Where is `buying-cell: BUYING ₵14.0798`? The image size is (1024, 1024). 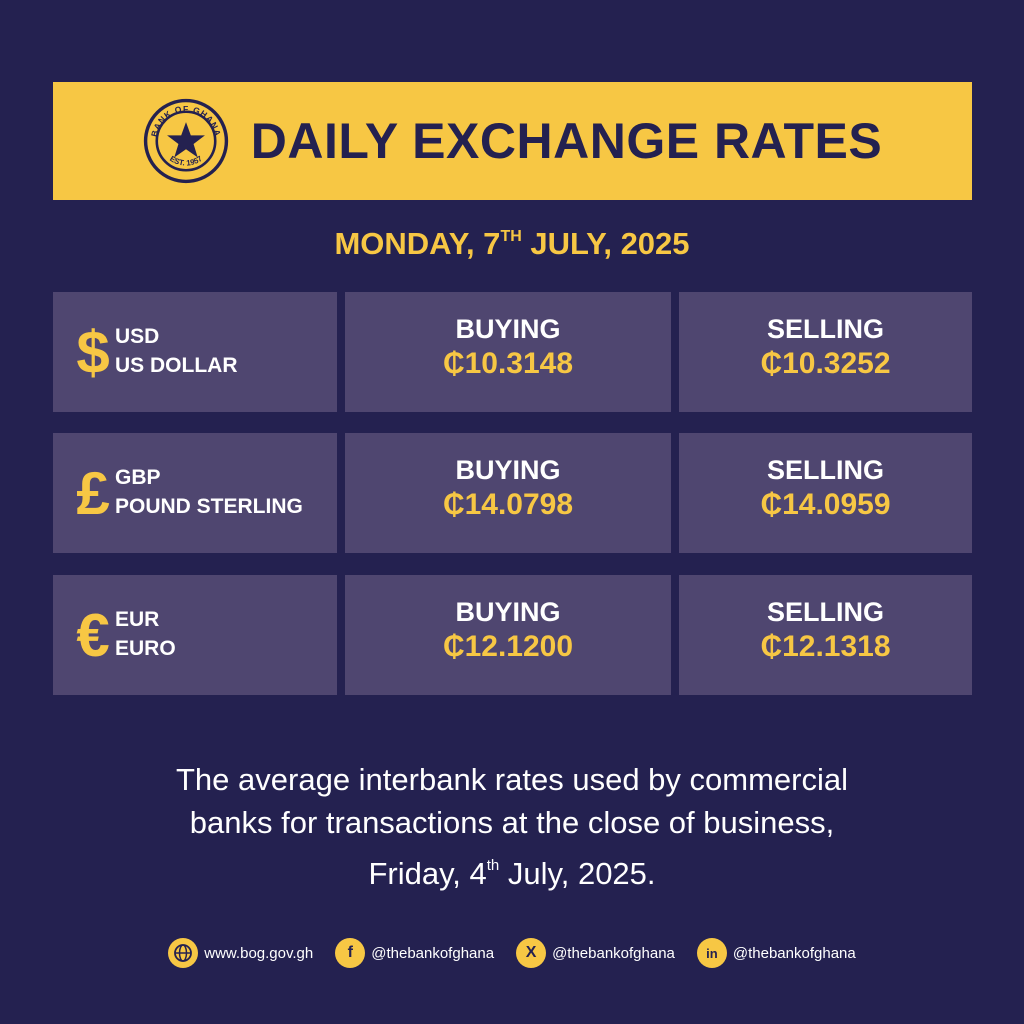
buying-cell: BUYING ₵14.0798 is located at coordinates (508, 493).